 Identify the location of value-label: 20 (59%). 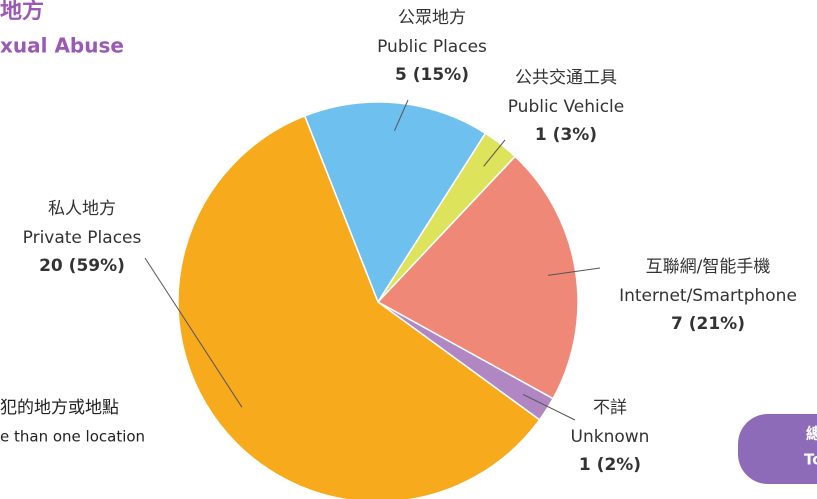
(82, 266).